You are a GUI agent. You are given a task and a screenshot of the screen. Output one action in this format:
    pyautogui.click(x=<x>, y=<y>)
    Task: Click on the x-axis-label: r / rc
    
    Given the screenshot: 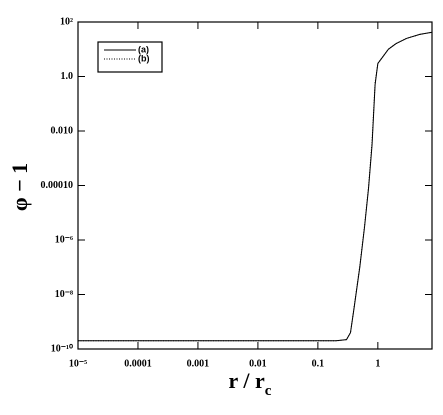 What is the action you would take?
    pyautogui.click(x=250, y=383)
    